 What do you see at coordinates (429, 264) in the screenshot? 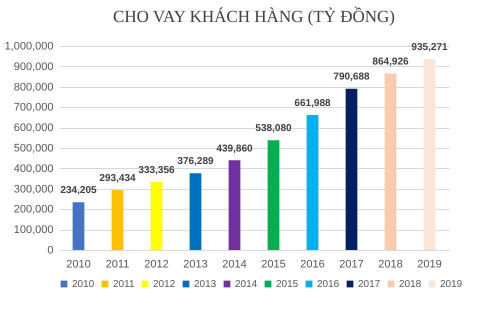
I see `x-tick-label: 2019` at bounding box center [429, 264].